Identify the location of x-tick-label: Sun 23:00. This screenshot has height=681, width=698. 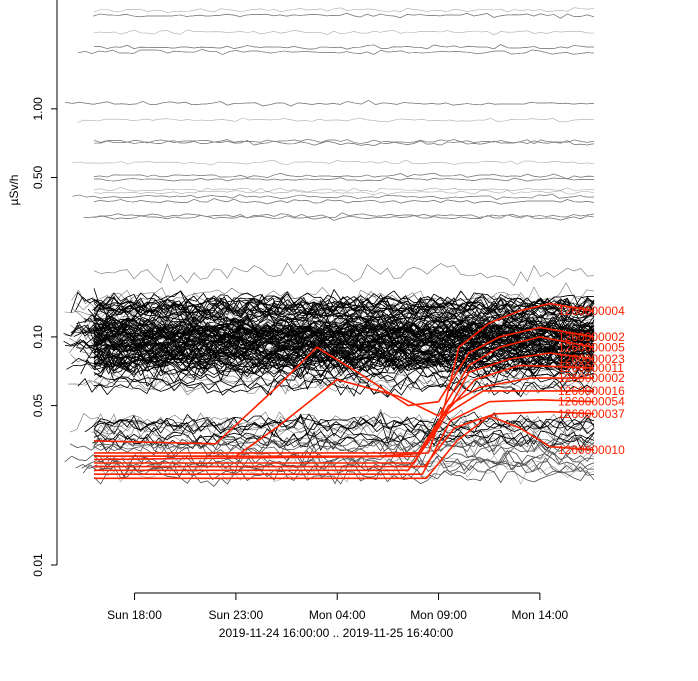
(236, 615).